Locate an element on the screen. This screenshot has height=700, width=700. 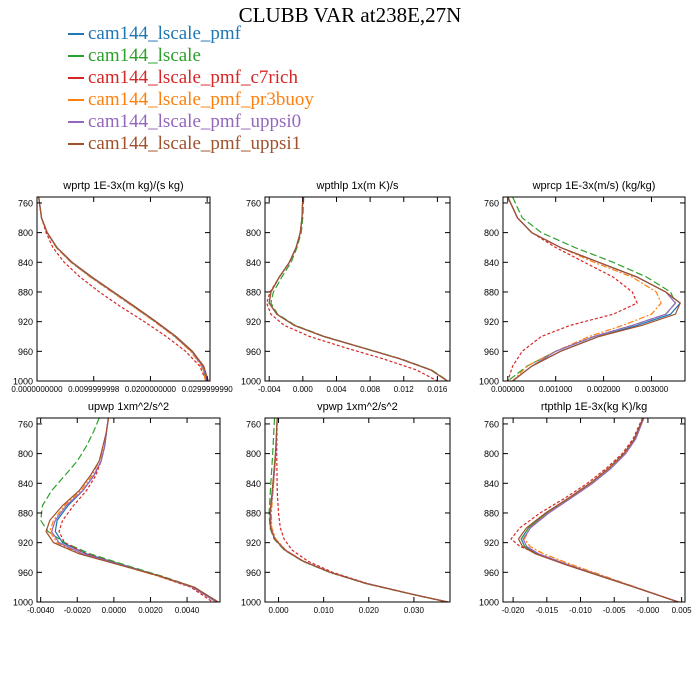
x-tick-label: -0.0040 is located at coordinates (41, 610).